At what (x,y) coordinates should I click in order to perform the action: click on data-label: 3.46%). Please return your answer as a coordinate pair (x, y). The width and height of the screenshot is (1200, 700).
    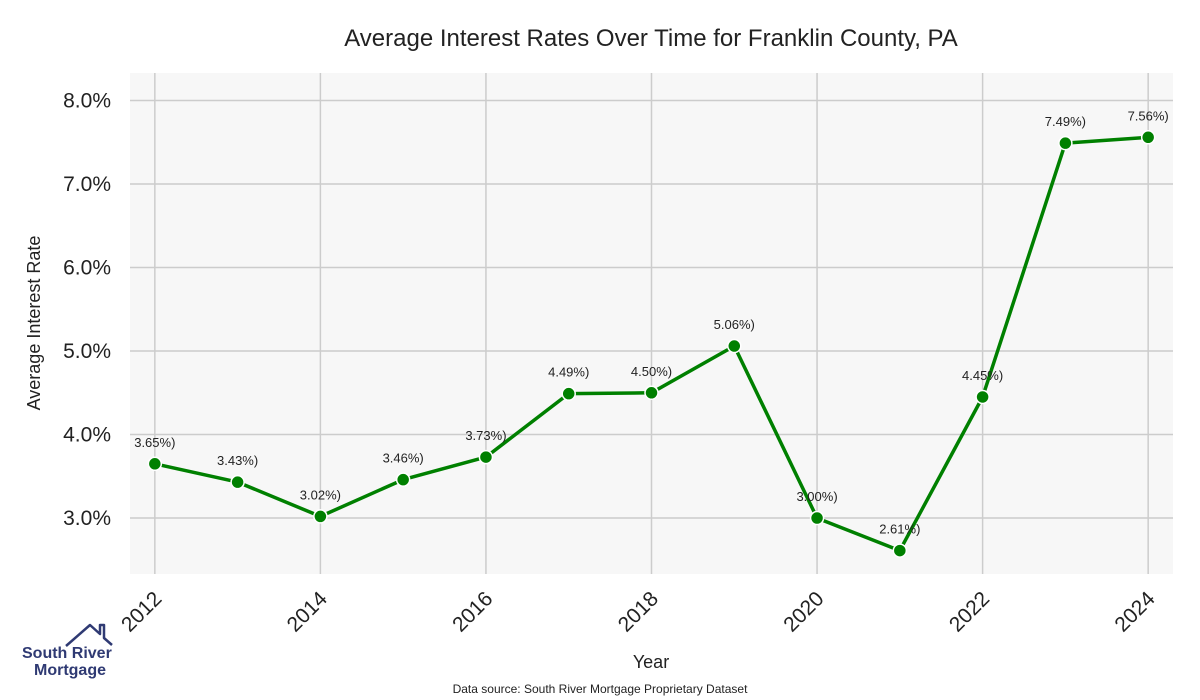
    Looking at the image, I should click on (403, 458).